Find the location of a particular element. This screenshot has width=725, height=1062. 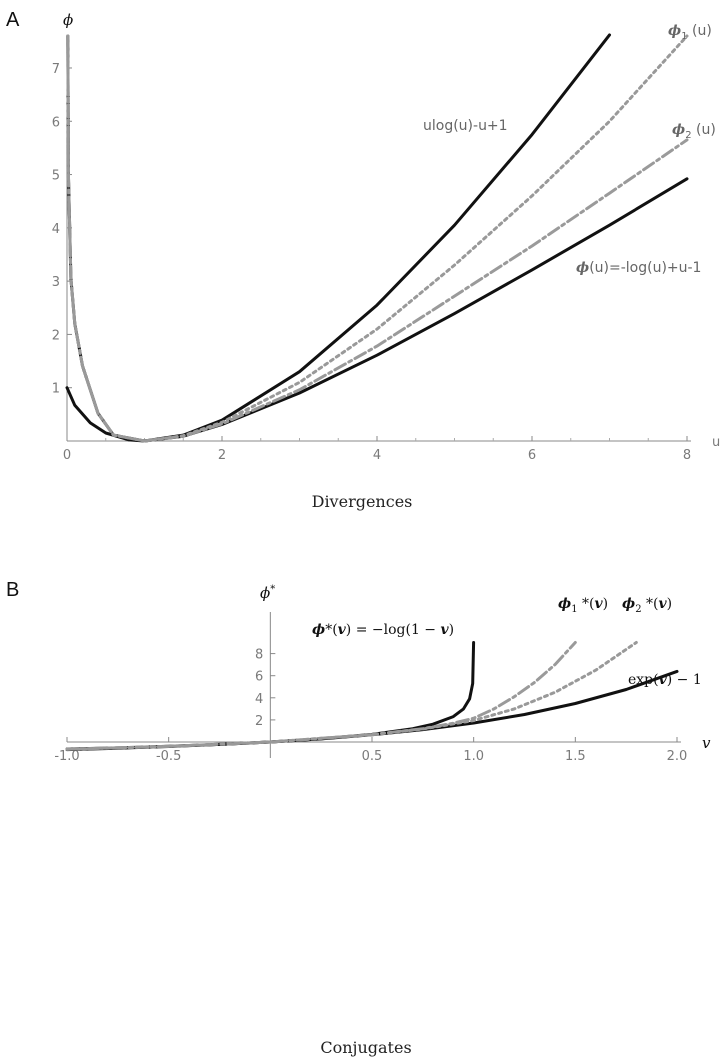

annotation-phi1-u: ϕ1 (u) is located at coordinates (690, 32).